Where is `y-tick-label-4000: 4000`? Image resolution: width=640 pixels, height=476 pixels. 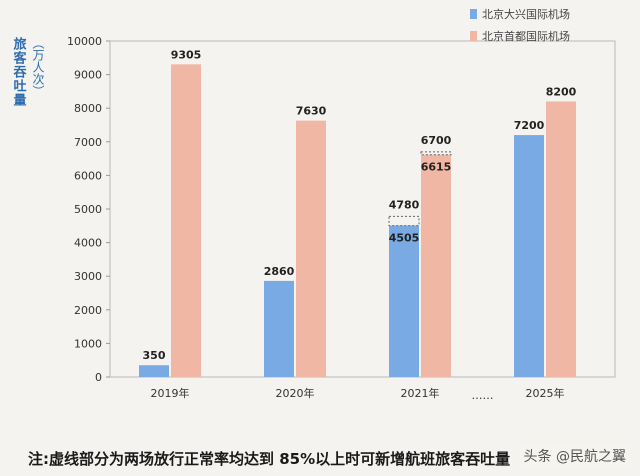
y-tick-label-4000: 4000 is located at coordinates (88, 243).